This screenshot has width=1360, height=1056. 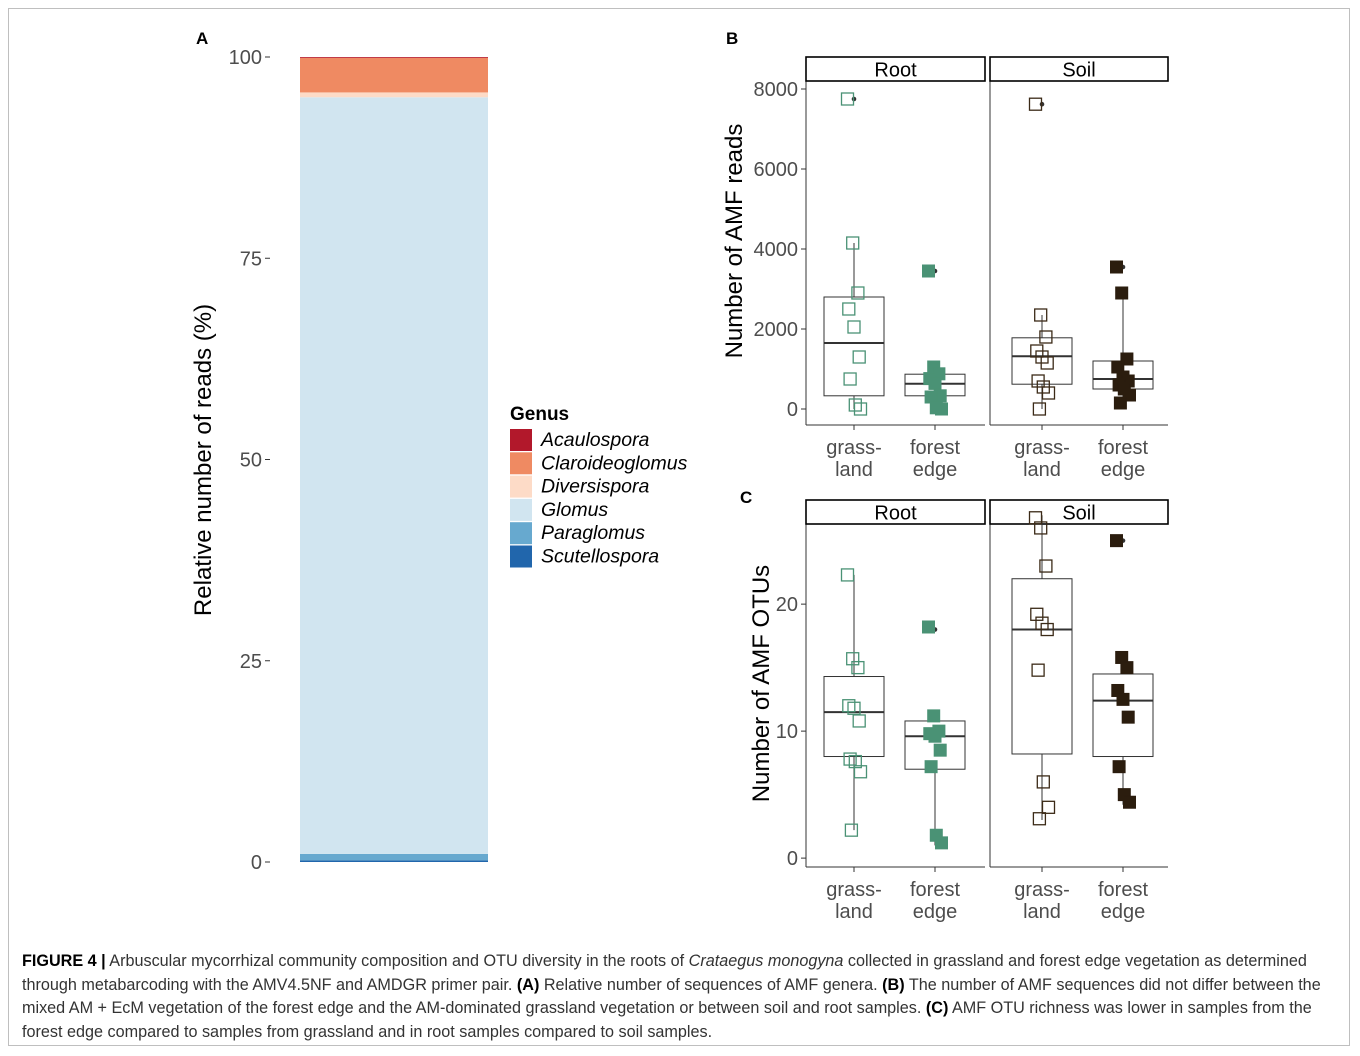 What do you see at coordinates (746, 497) in the screenshot?
I see `panel-c-letter: C` at bounding box center [746, 497].